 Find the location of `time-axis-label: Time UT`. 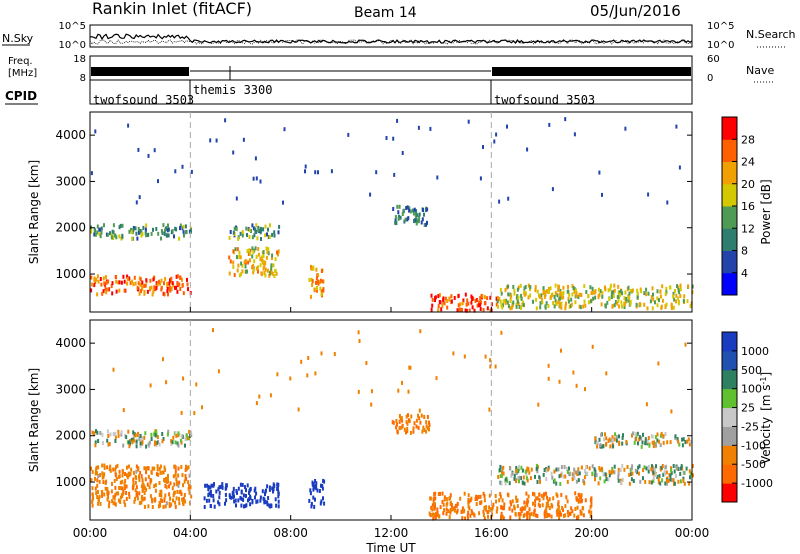

time-axis-label: Time UT is located at coordinates (390, 547).